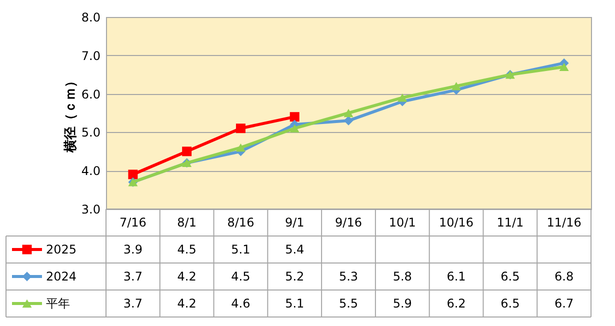  What do you see at coordinates (510, 223) in the screenshot?
I see `x-tick-label: 11/1` at bounding box center [510, 223].